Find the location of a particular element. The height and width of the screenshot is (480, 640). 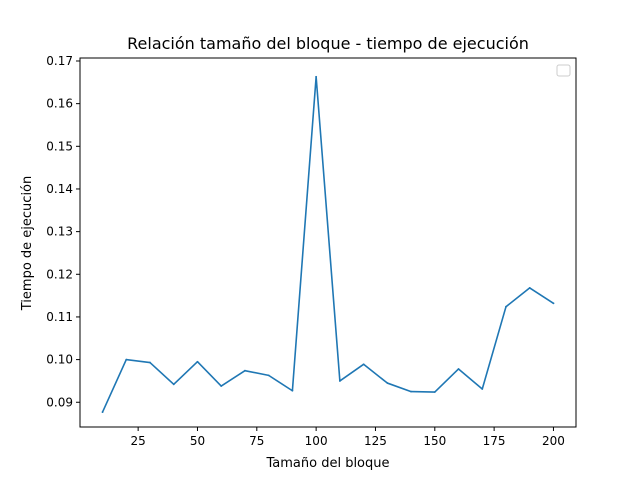

x-tick-label: 100 is located at coordinates (316, 441).